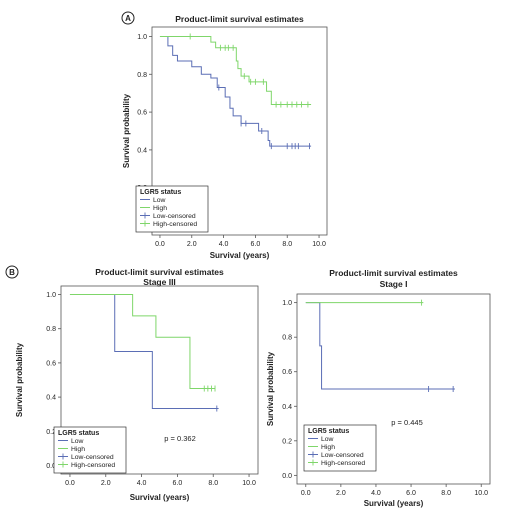  Describe the element at coordinates (394, 284) in the screenshot. I see `chart-subtitle: Stage I` at that location.